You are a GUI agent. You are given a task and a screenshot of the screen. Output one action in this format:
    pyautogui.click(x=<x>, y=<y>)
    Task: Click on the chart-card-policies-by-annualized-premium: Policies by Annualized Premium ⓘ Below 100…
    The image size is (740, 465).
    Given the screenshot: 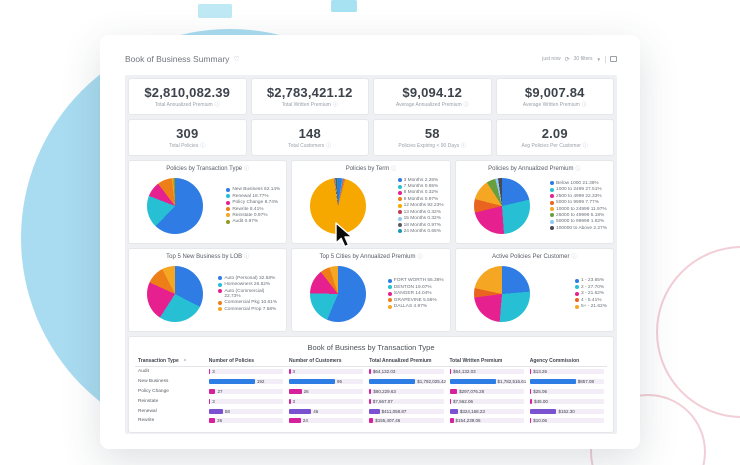 What is the action you would take?
    pyautogui.click(x=534, y=202)
    